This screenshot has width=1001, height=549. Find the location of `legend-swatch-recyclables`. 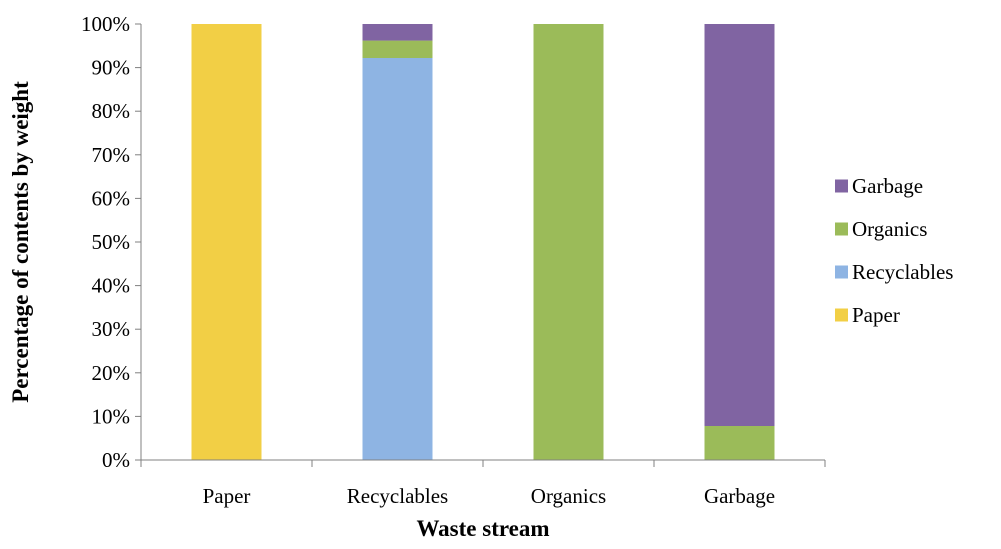

legend-swatch-recyclables is located at coordinates (841, 272).